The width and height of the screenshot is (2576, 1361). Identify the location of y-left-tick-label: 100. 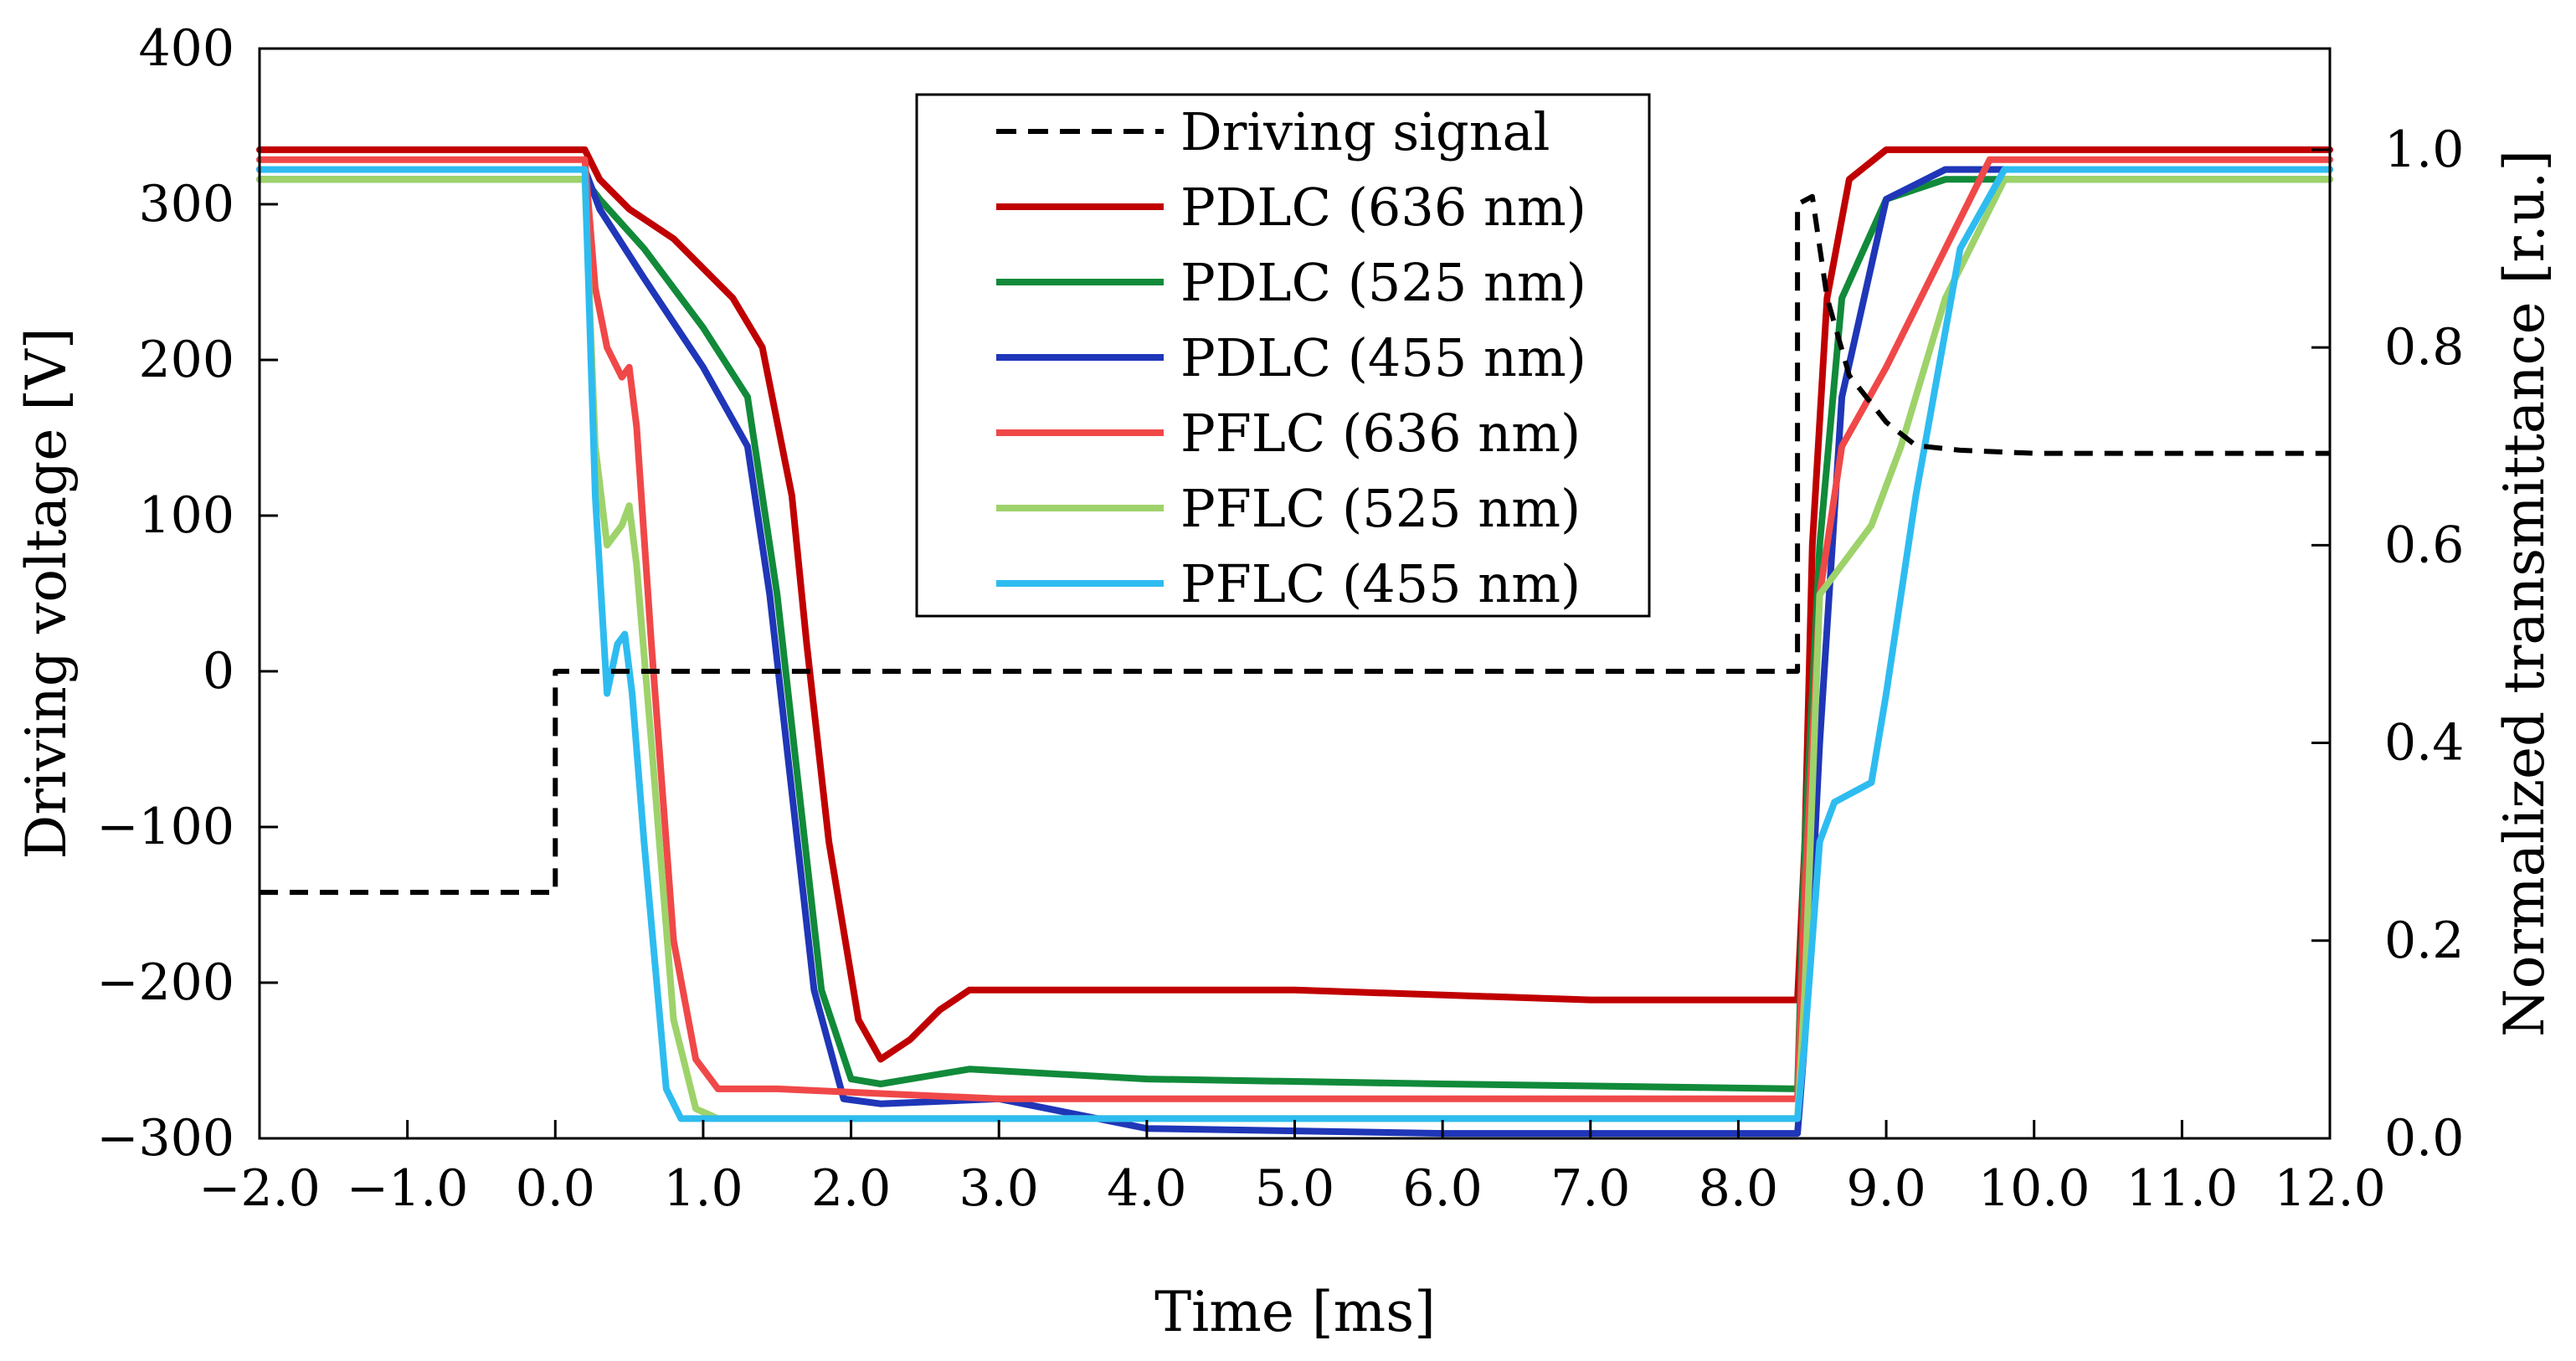
(186, 515).